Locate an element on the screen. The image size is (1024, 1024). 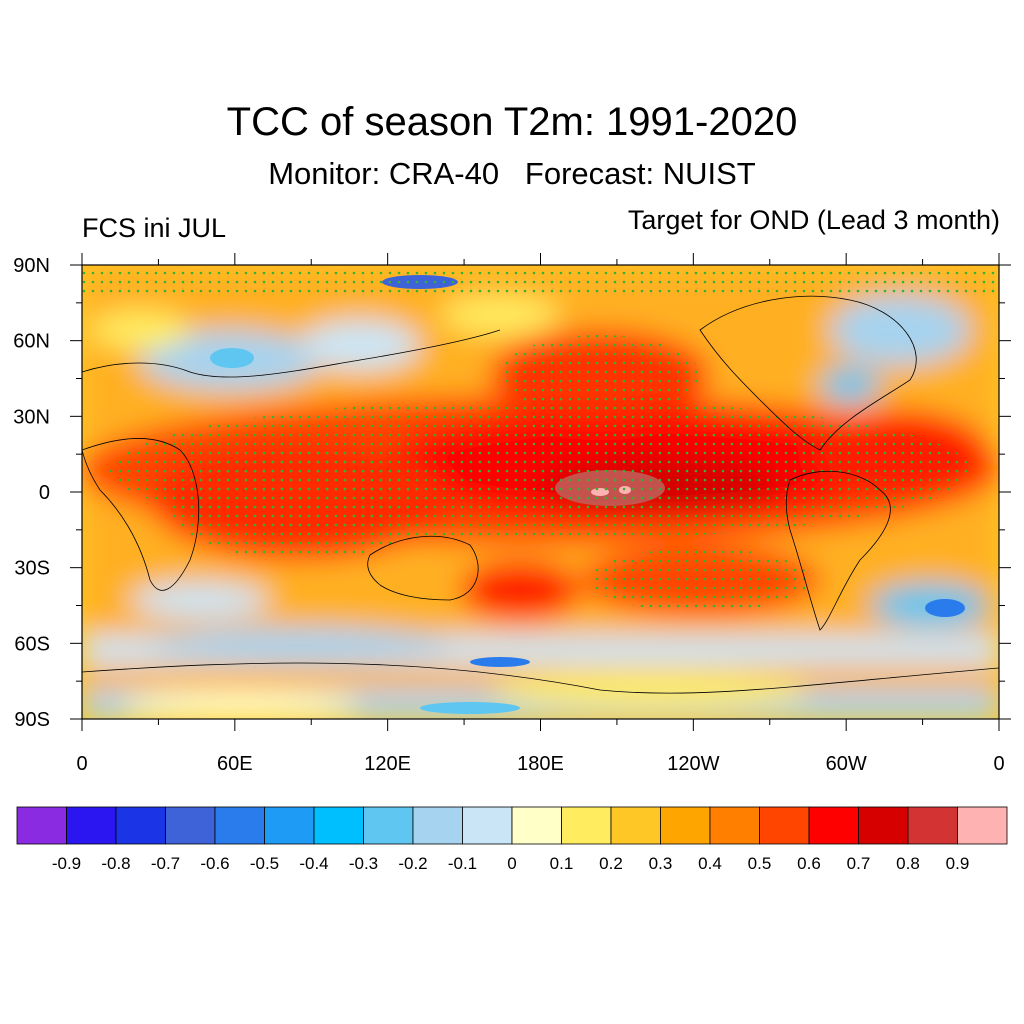
lon-tick-label: 120E is located at coordinates (387, 764).